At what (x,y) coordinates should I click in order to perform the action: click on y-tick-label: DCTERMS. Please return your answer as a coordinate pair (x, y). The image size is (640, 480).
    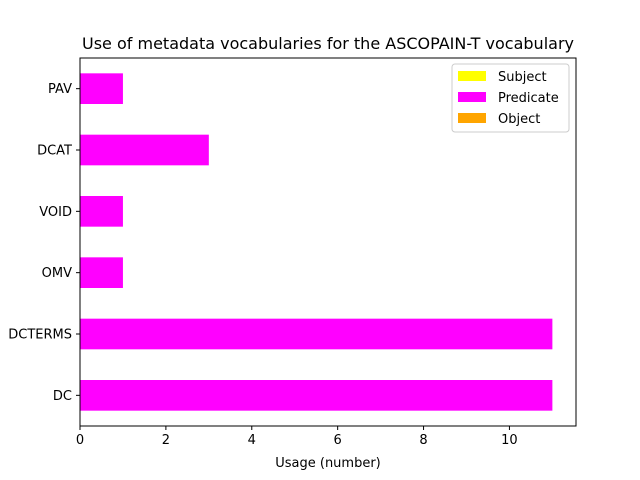
    Looking at the image, I should click on (40, 335).